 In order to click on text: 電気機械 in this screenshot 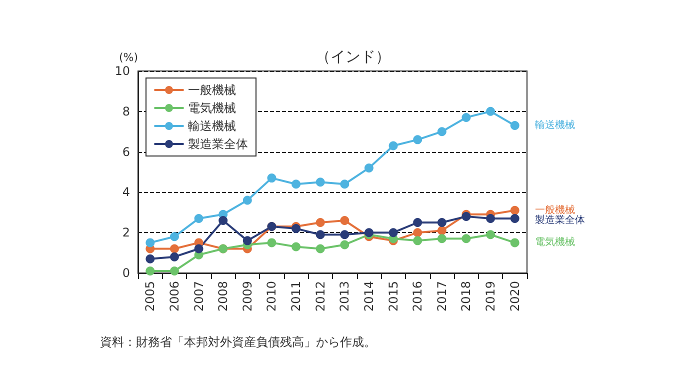, I will do `click(554, 242)`.